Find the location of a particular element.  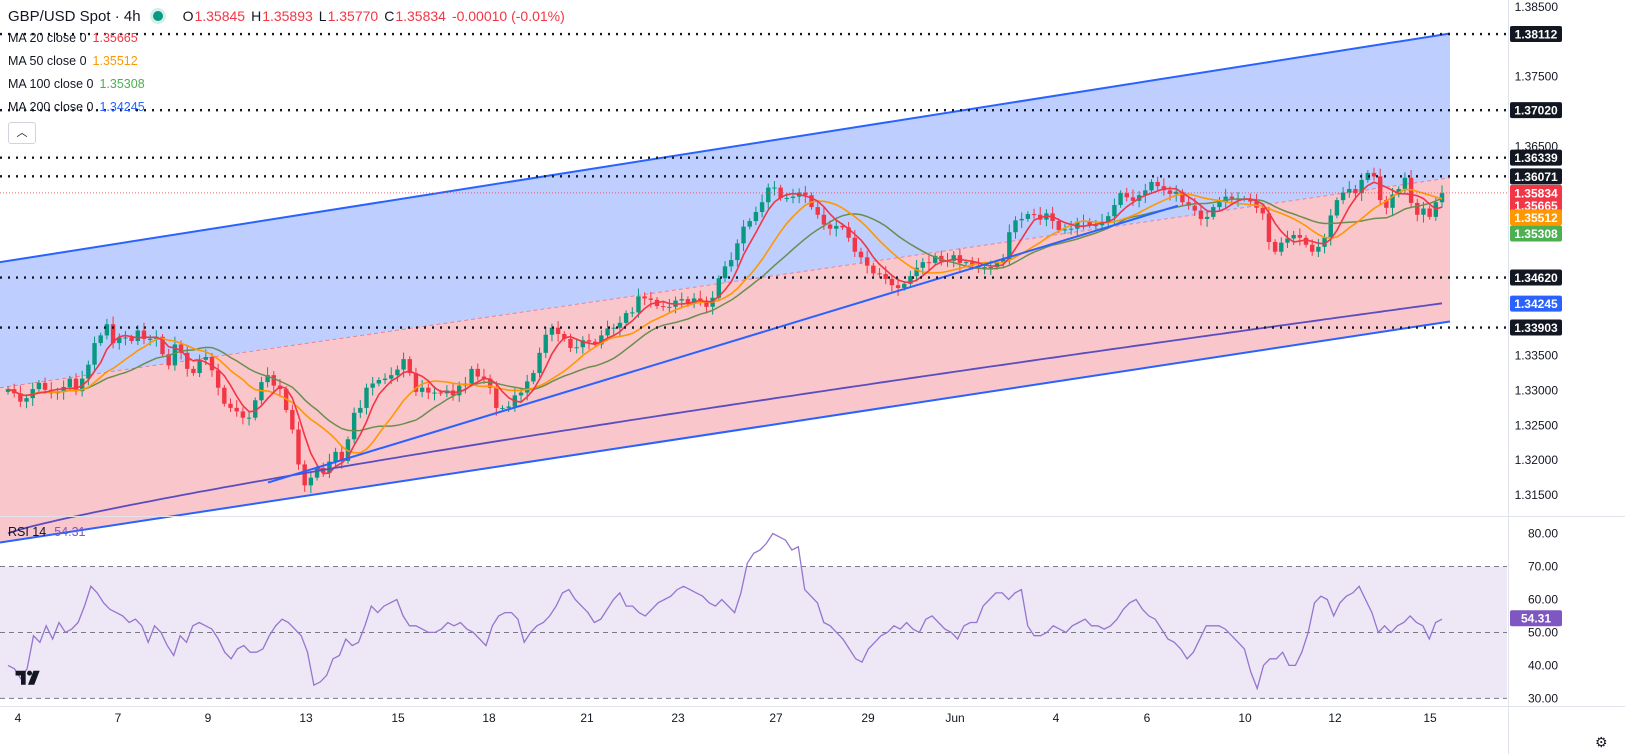

level-price-label: 1.36071 is located at coordinates (1536, 176).